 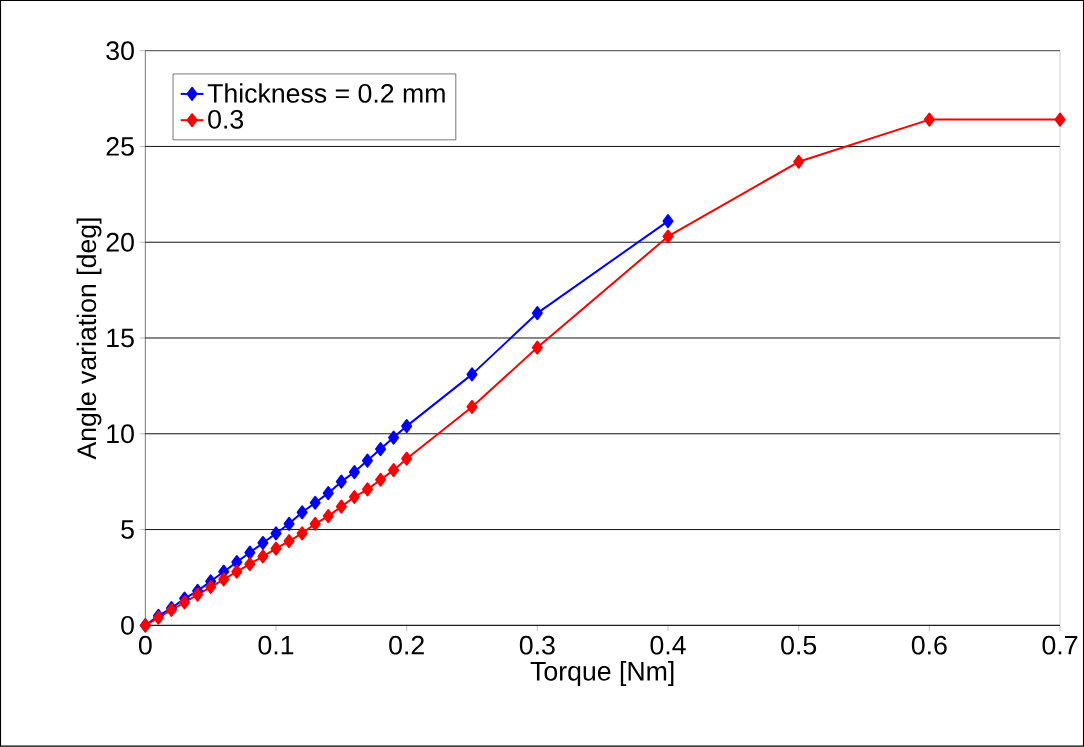 What do you see at coordinates (89, 339) in the screenshot?
I see `y-axis-title: Angle variation [deg]` at bounding box center [89, 339].